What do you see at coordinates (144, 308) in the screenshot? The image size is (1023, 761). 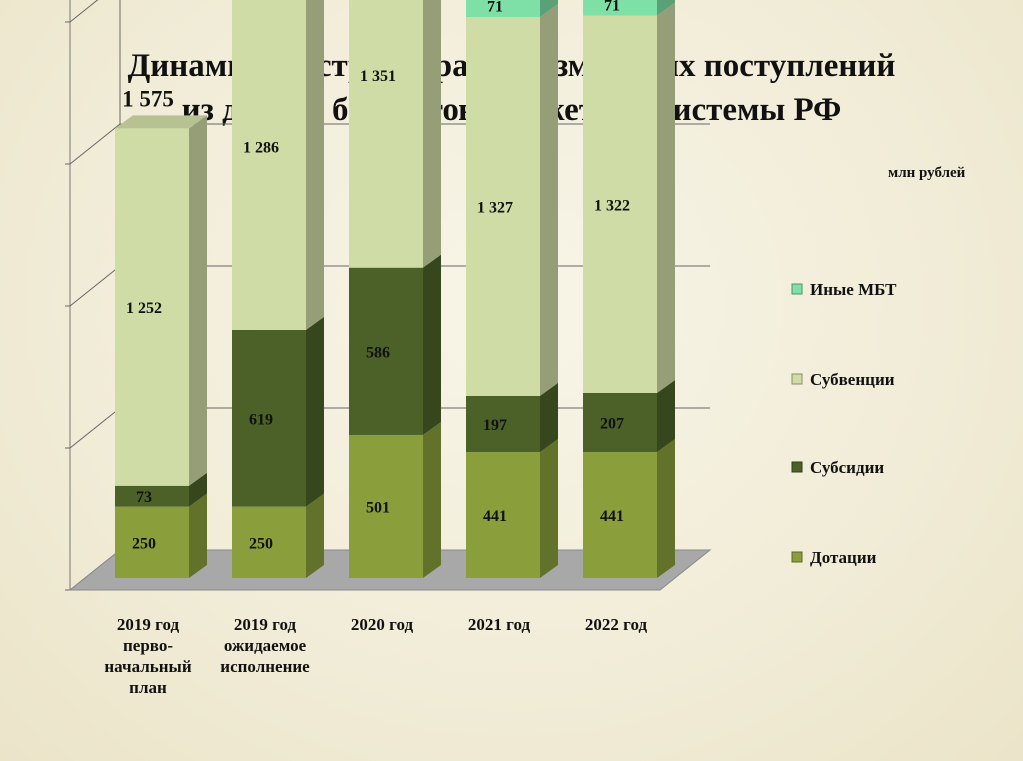 I see `bar-value-label: 1 252` at bounding box center [144, 308].